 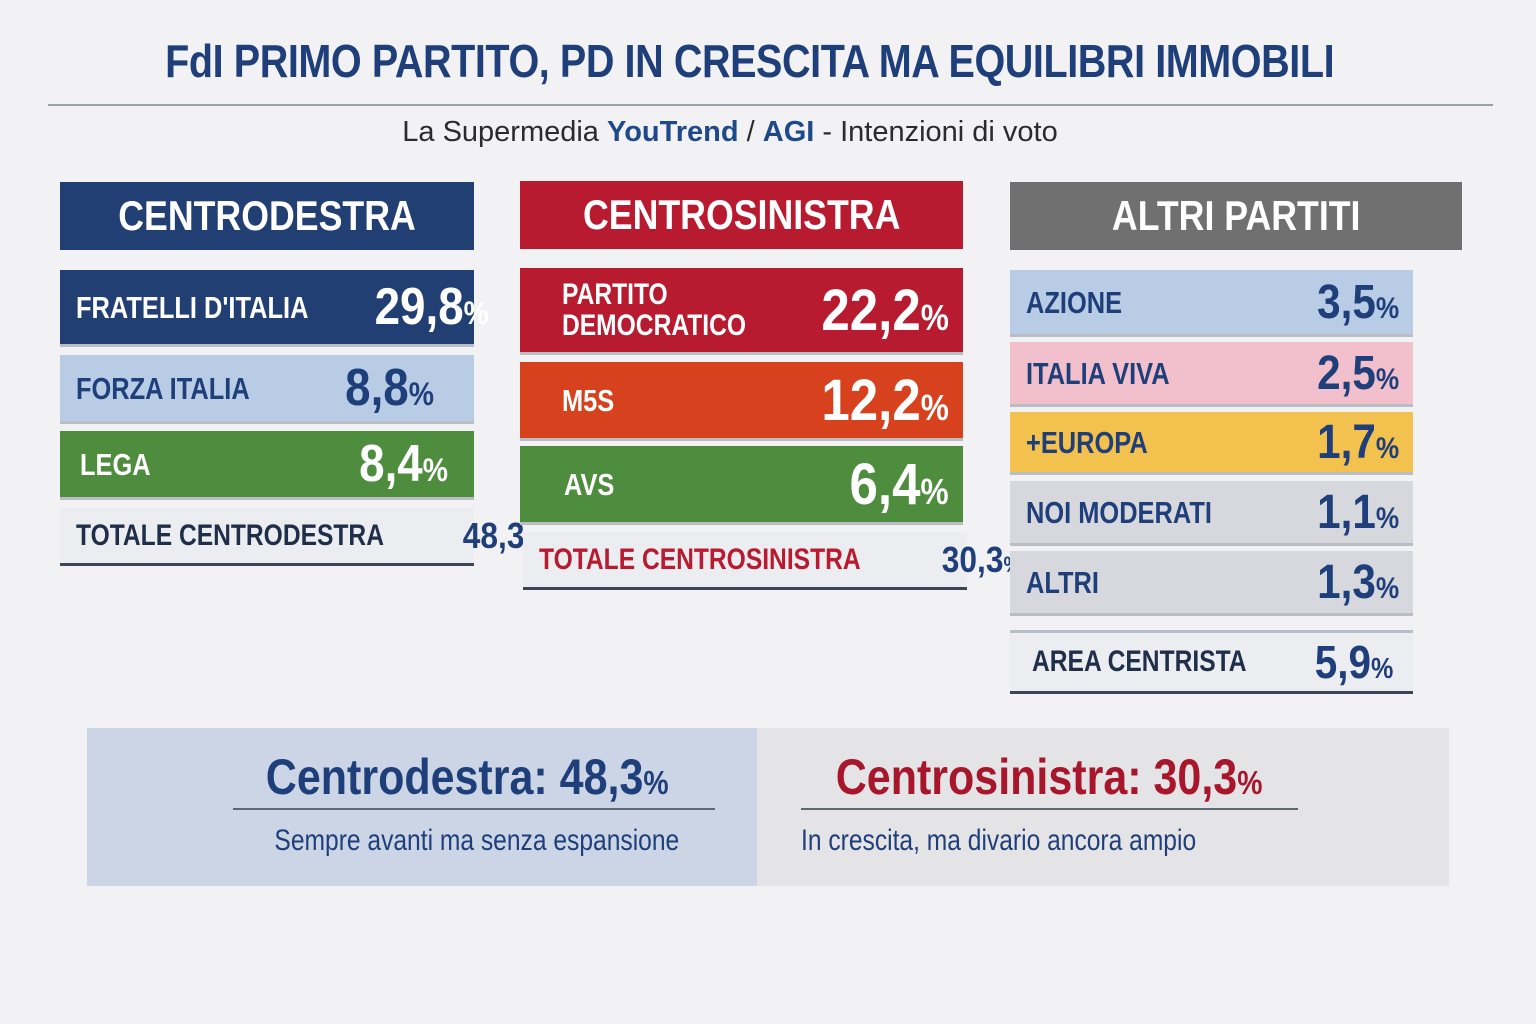 What do you see at coordinates (1236, 216) in the screenshot?
I see `group-header-altri: ALTRI PARTITI` at bounding box center [1236, 216].